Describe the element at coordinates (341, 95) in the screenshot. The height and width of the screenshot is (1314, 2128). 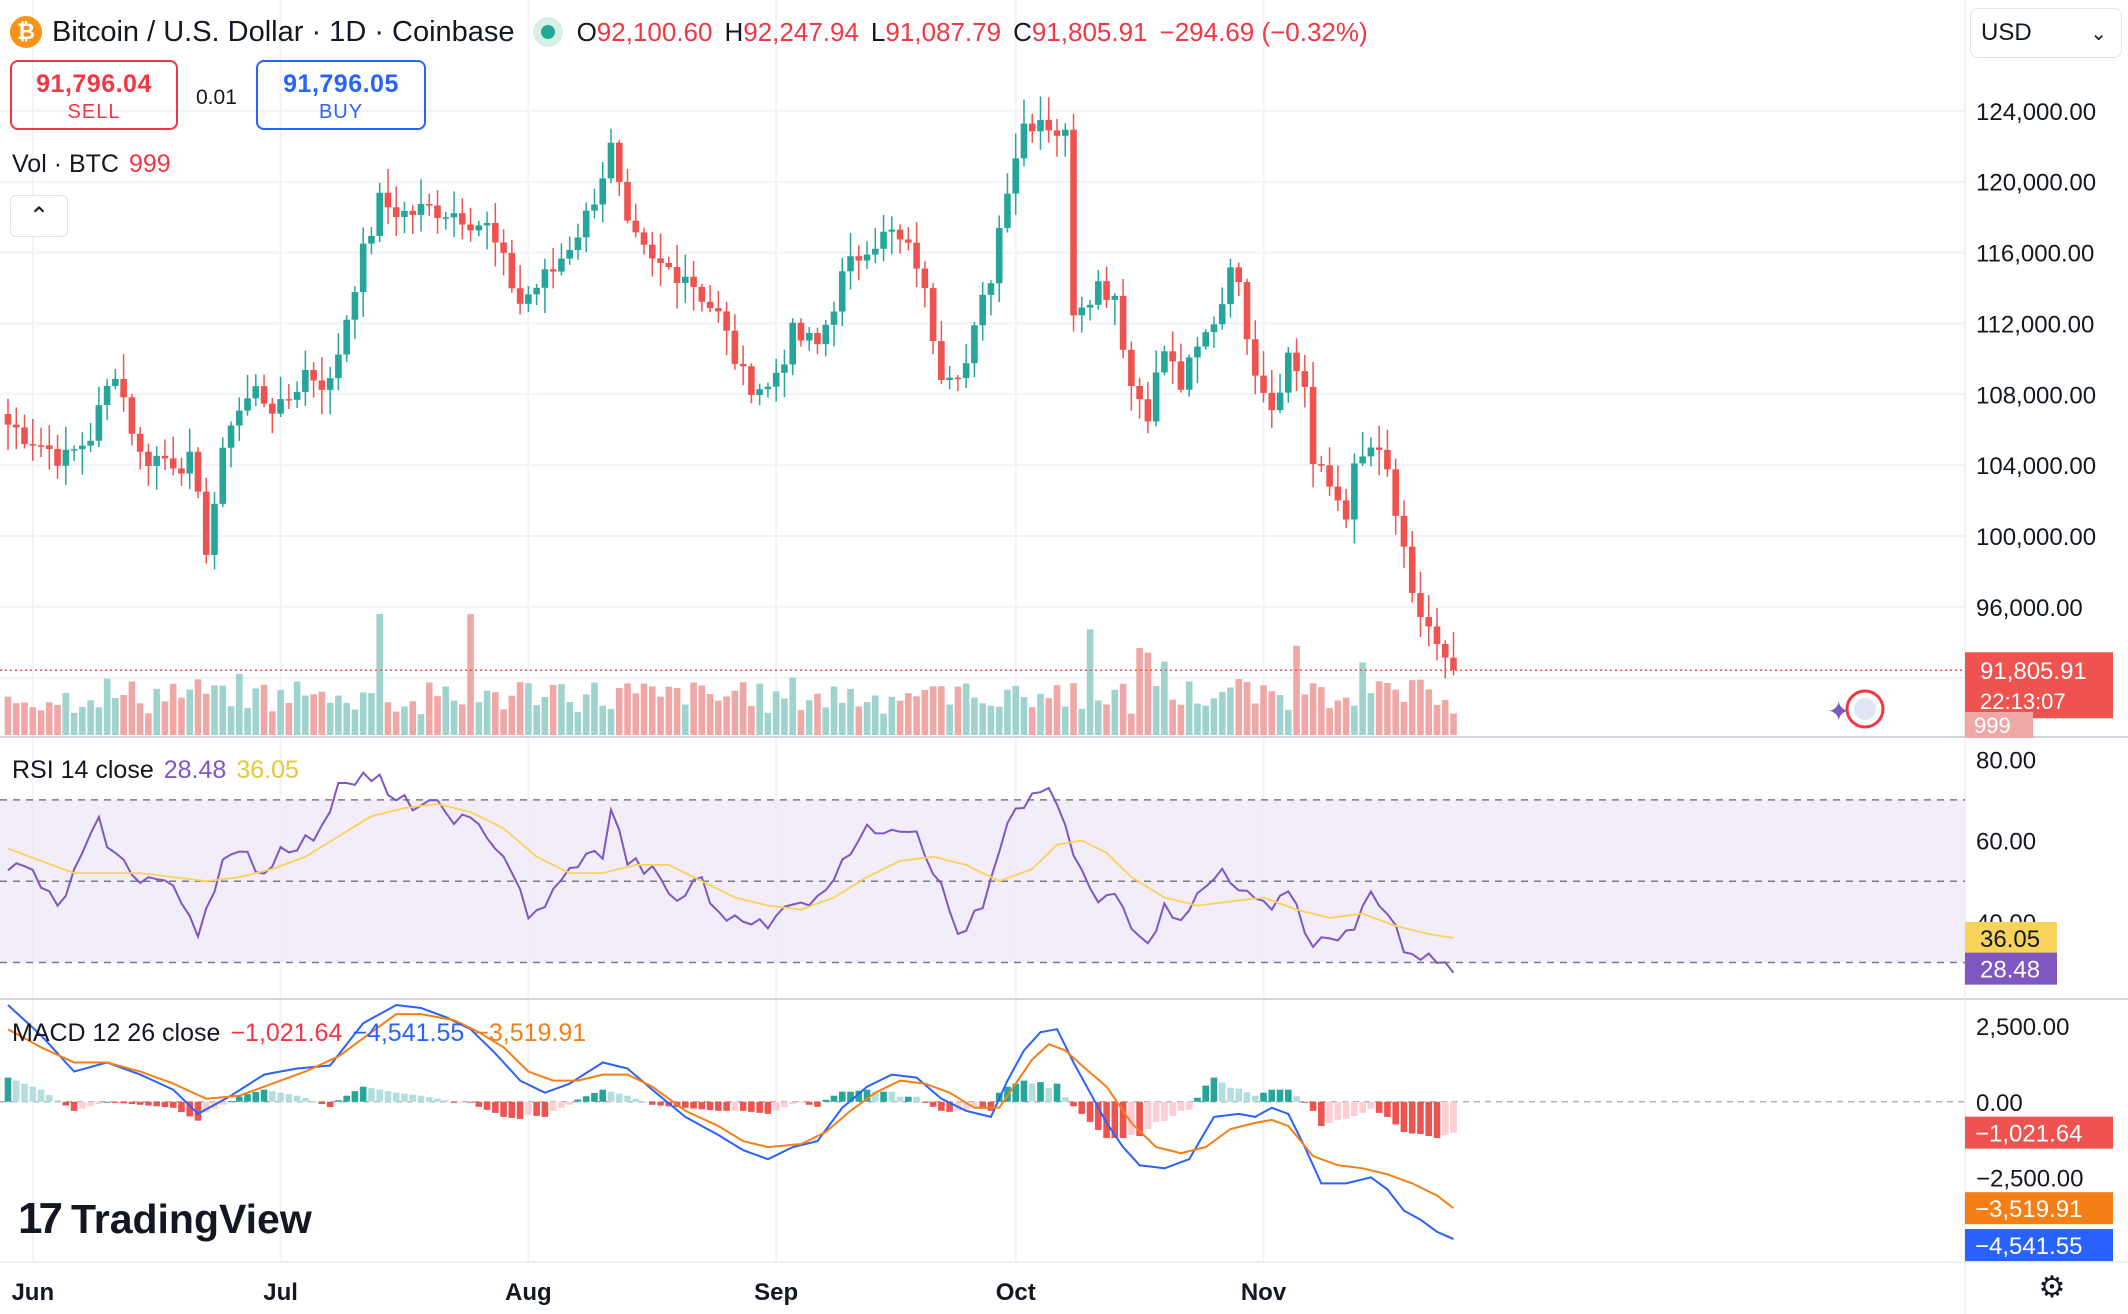
I see `buy-button: 91,796.05 BUY` at that location.